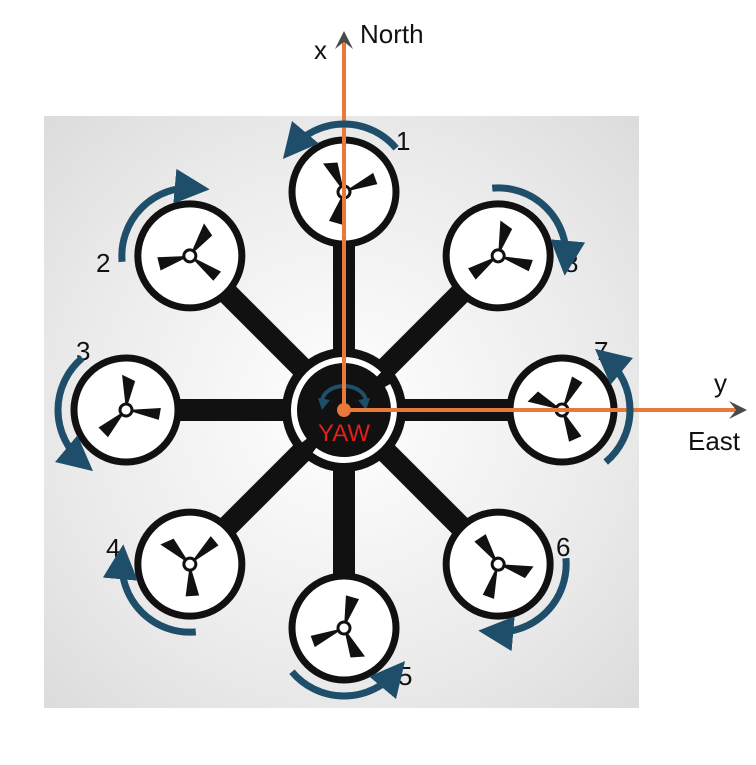 The image size is (756, 765). I want to click on rotor-2-rotation-arrow-icon, so click(164, 215).